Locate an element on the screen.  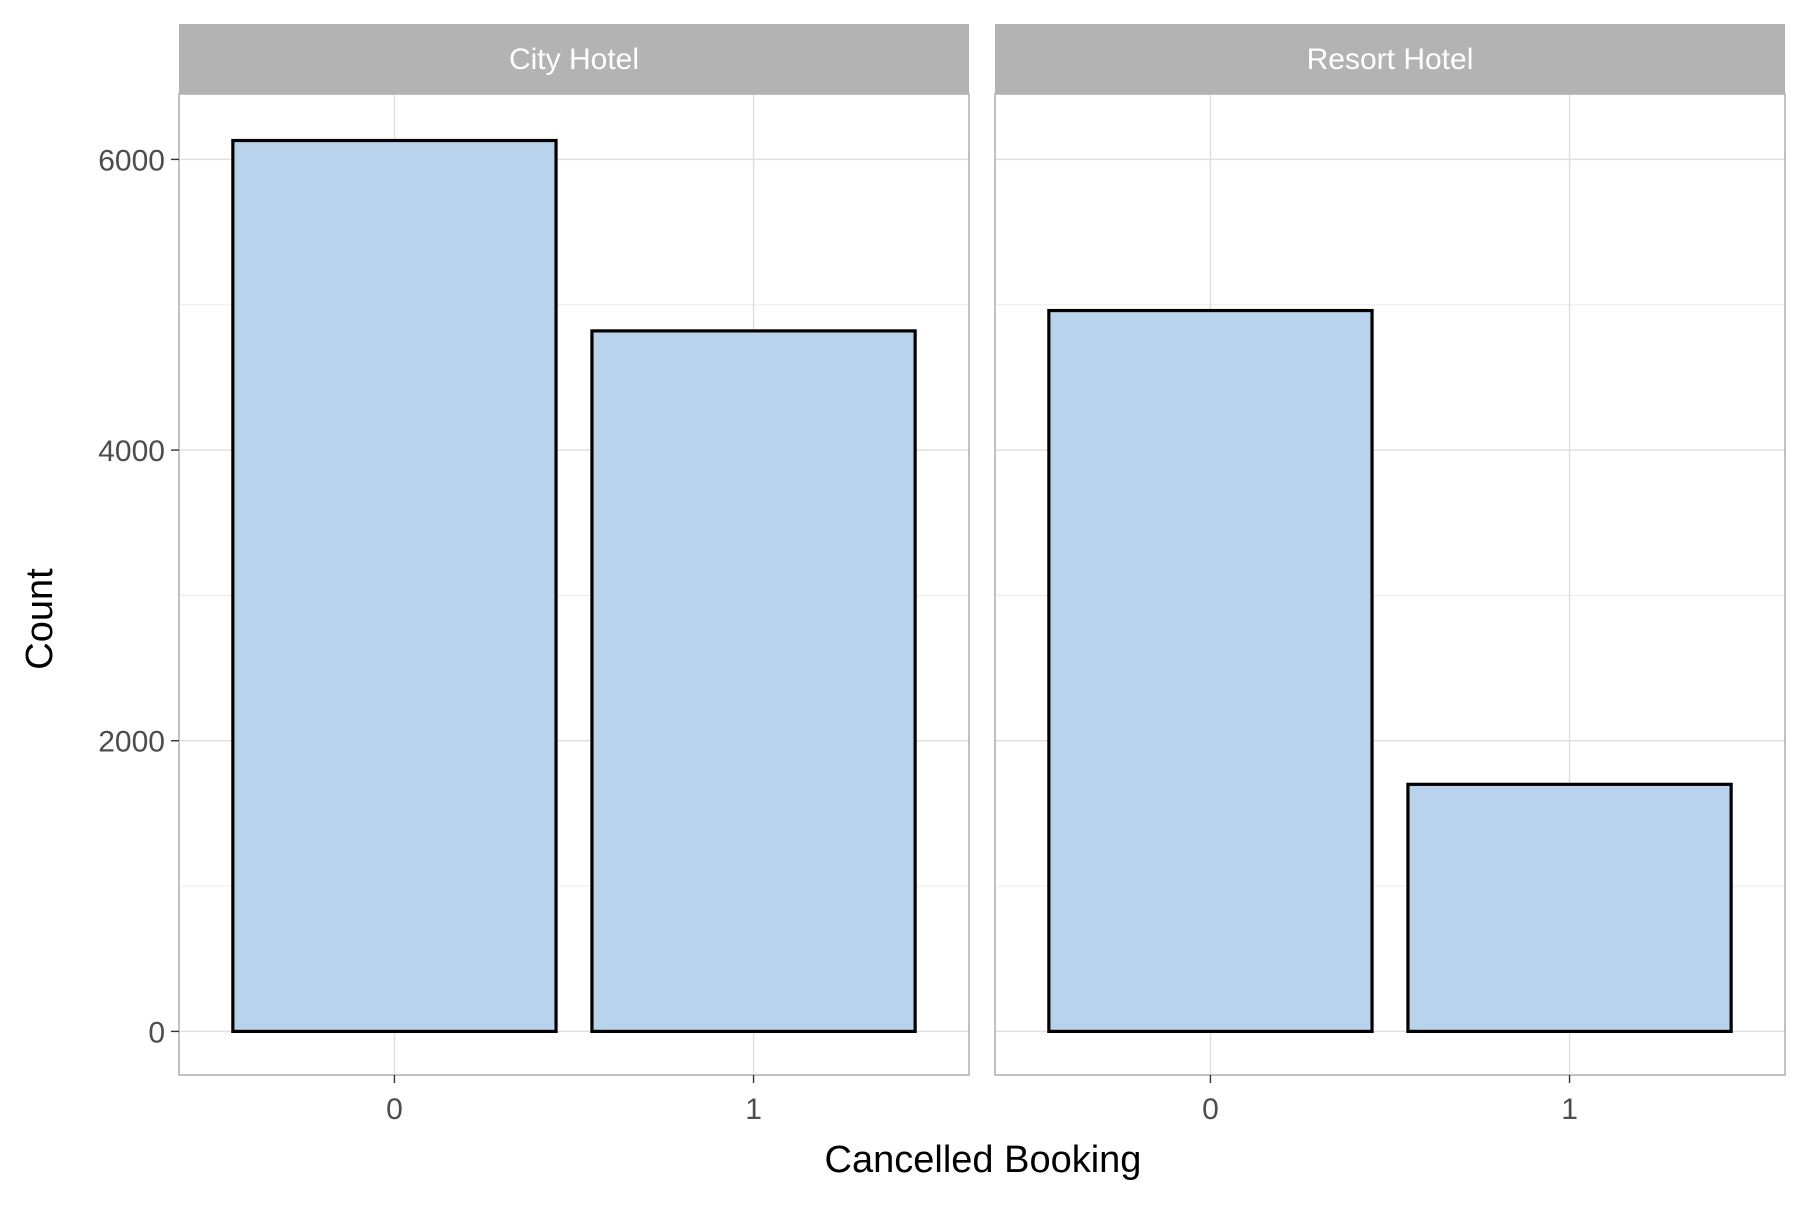
y-tick-label: 6000 is located at coordinates (131, 160).